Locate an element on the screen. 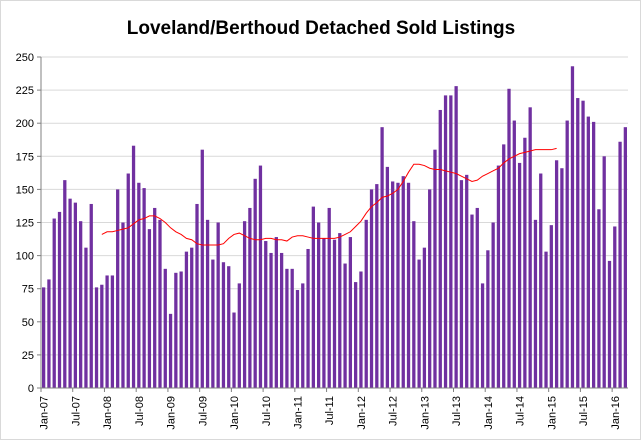 The width and height of the screenshot is (641, 441). y-tick-label: 75 is located at coordinates (28, 290).